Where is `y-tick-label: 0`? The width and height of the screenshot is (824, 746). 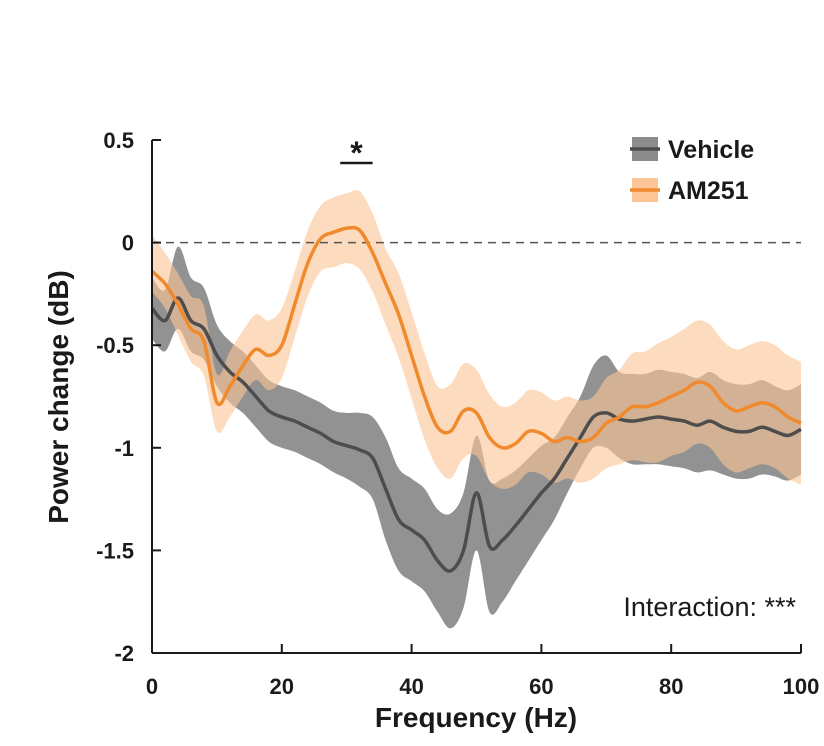
y-tick-label: 0 is located at coordinates (128, 243).